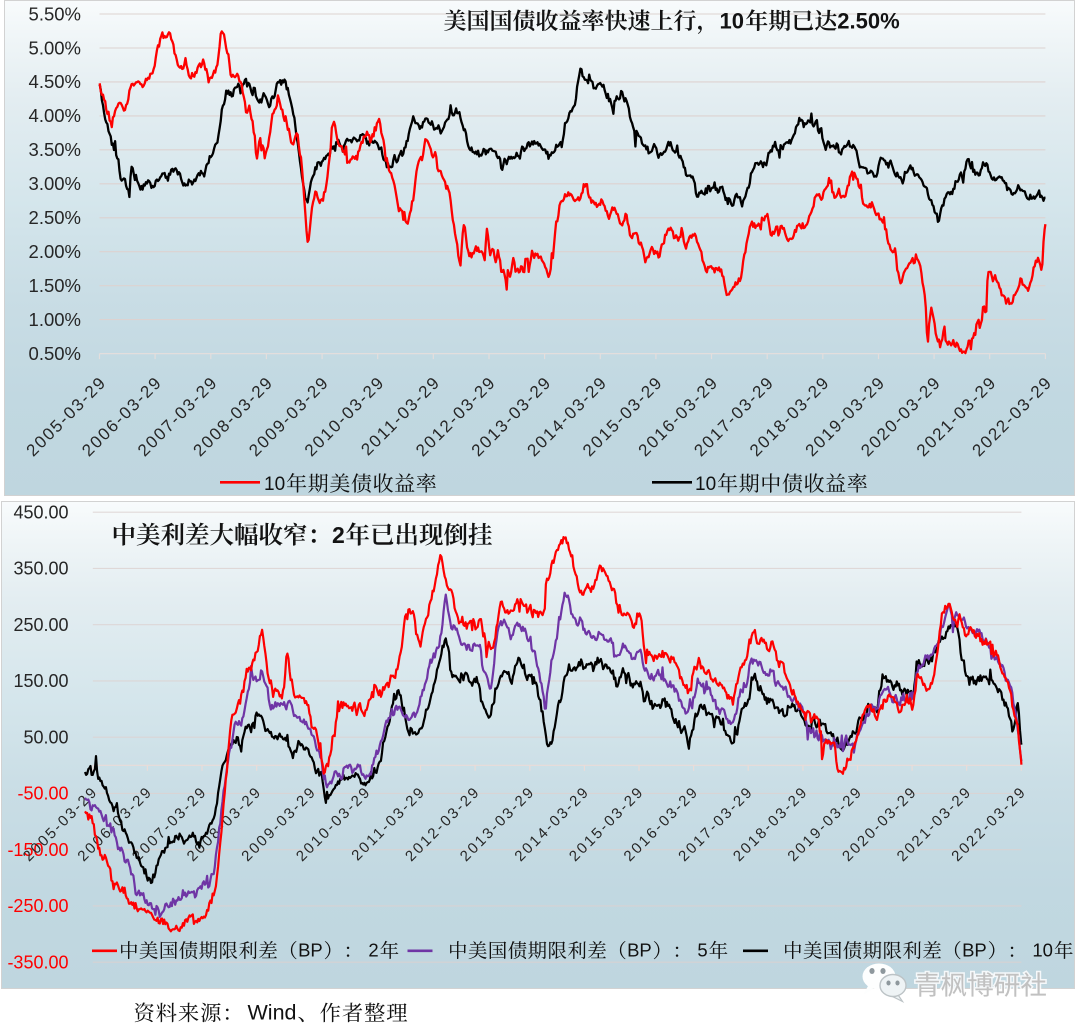  What do you see at coordinates (55, 183) in the screenshot?
I see `svg-text: 3.00%` at bounding box center [55, 183].